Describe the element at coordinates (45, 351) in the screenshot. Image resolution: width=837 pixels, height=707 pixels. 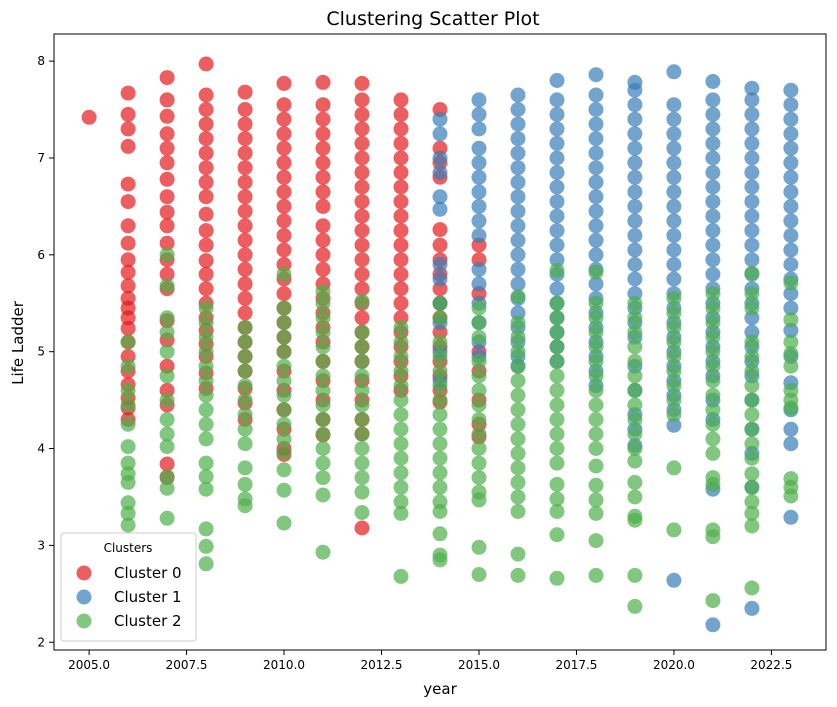
I see `y-axis: 2 3 4 5 6 7 8` at that location.